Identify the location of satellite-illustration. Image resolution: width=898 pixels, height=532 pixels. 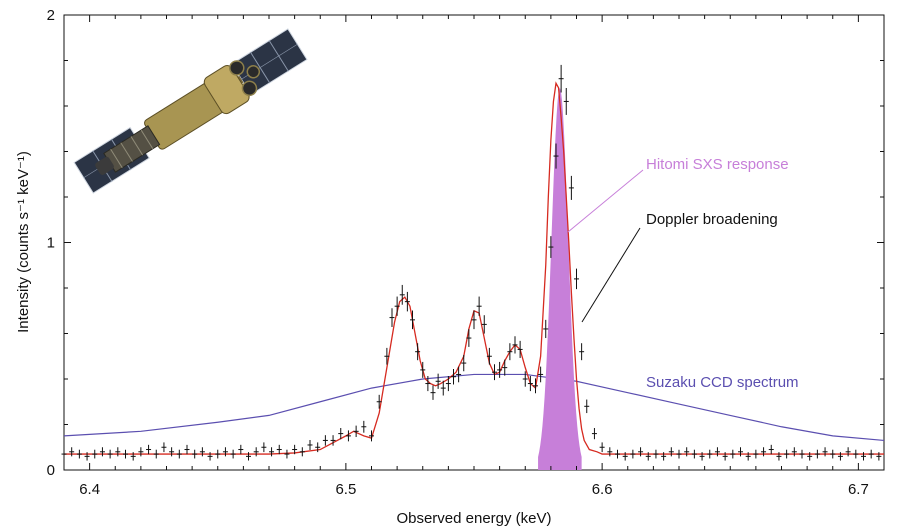
(190, 111).